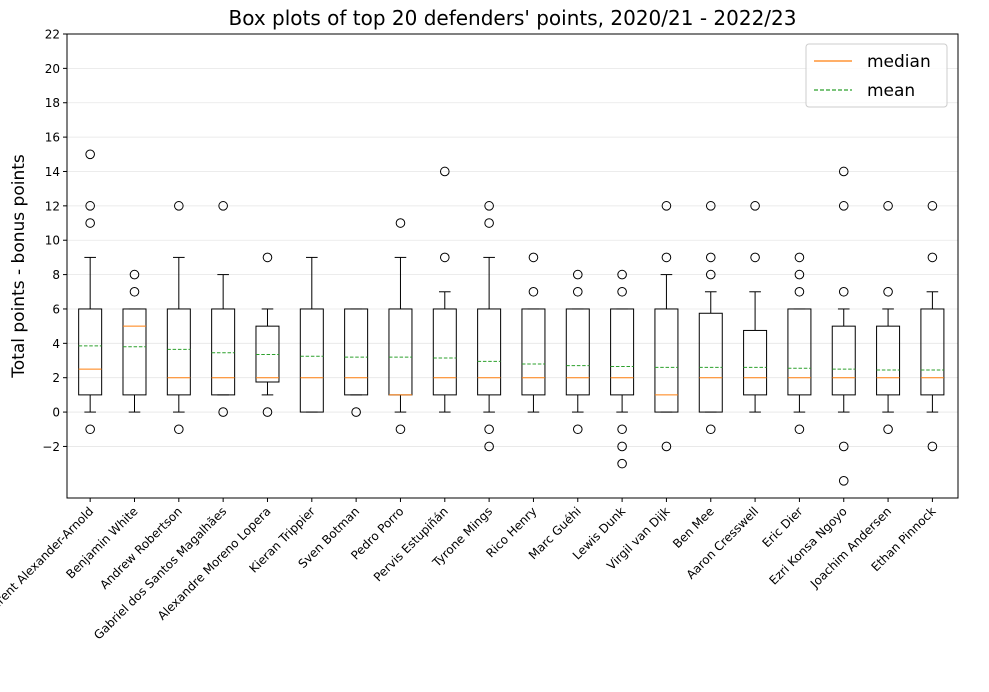 This screenshot has width=989, height=692. Describe the element at coordinates (19, 266) in the screenshot. I see `y-axis-label: Total points - bonus points` at that location.